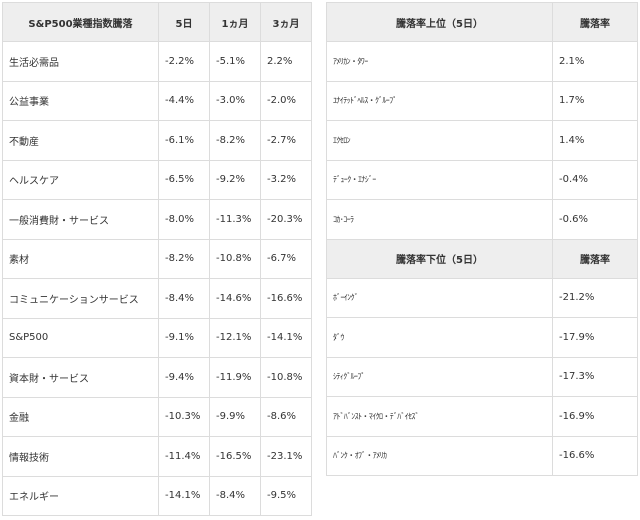 The height and width of the screenshot is (520, 640). What do you see at coordinates (235, 456) in the screenshot?
I see `one-month-cell: -16.5%` at bounding box center [235, 456].